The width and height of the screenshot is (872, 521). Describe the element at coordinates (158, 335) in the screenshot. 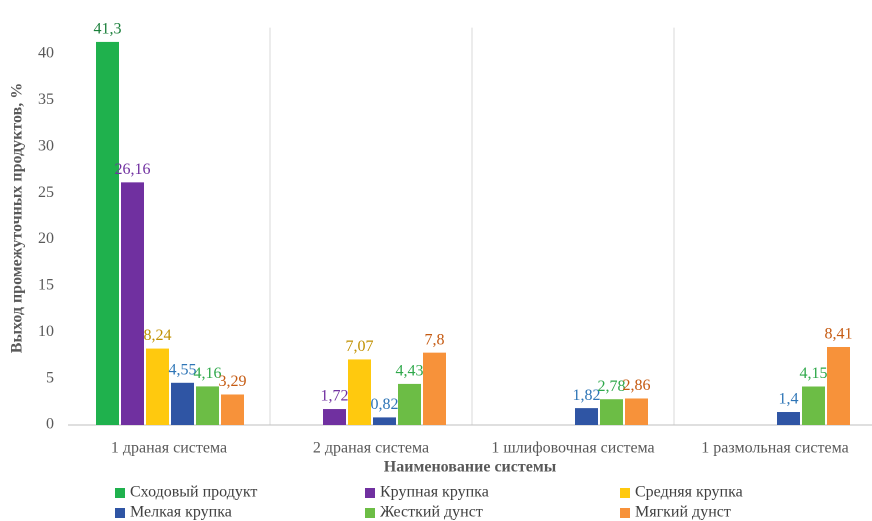

I see `data-label: 8,24` at that location.